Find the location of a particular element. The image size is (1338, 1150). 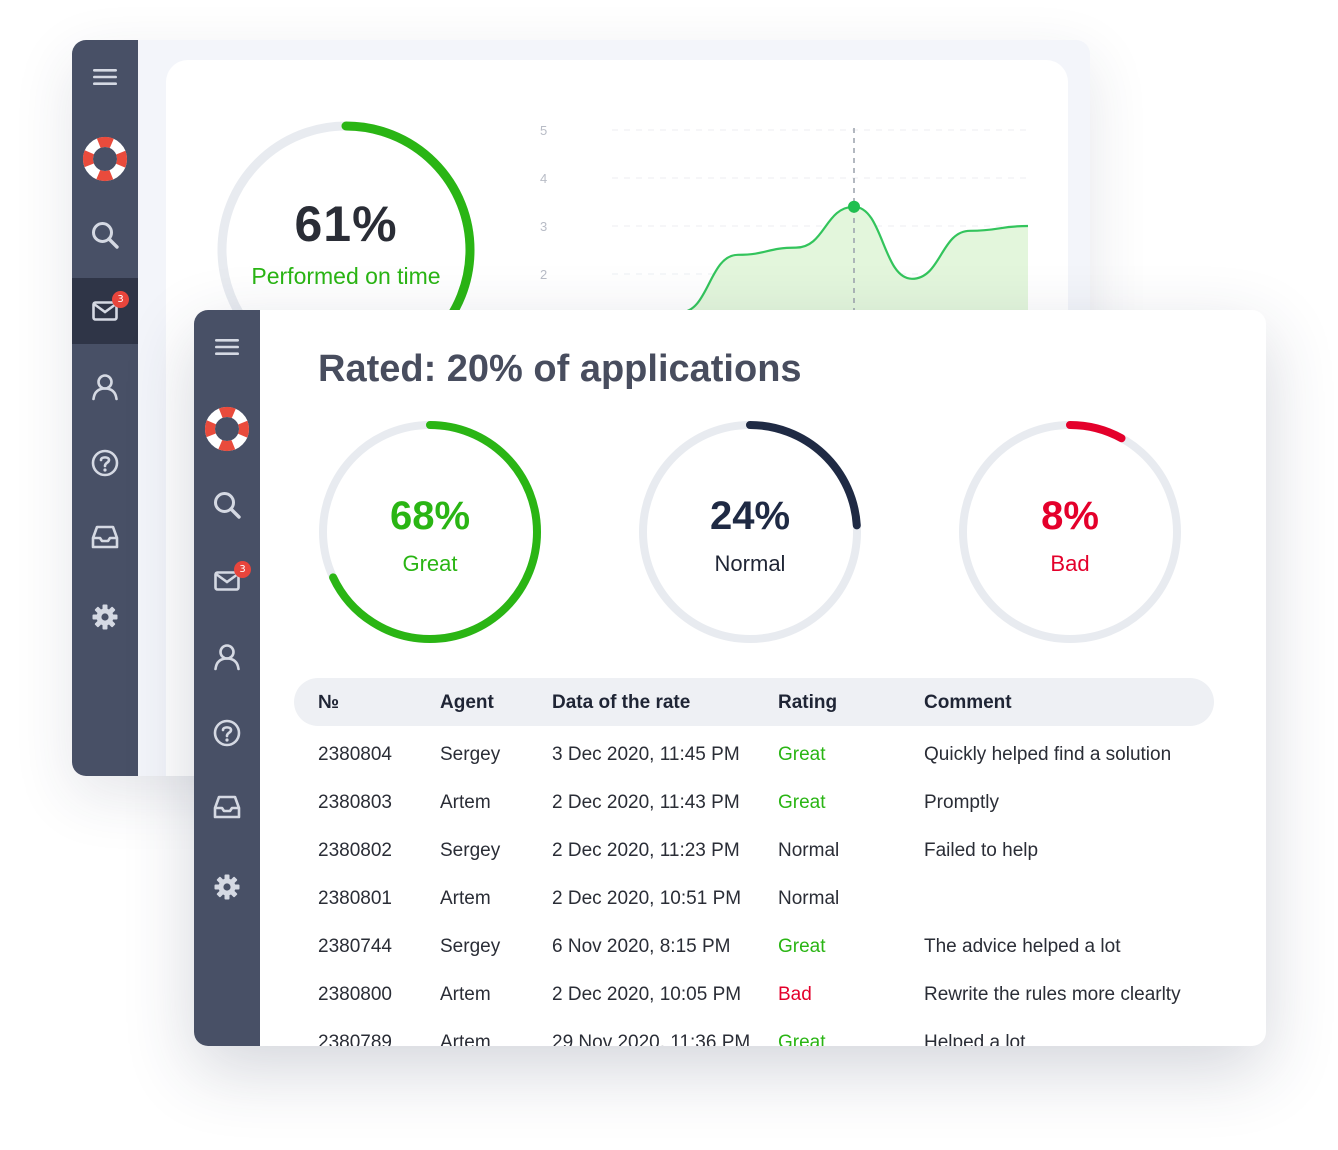

back-user-button is located at coordinates (105, 387).